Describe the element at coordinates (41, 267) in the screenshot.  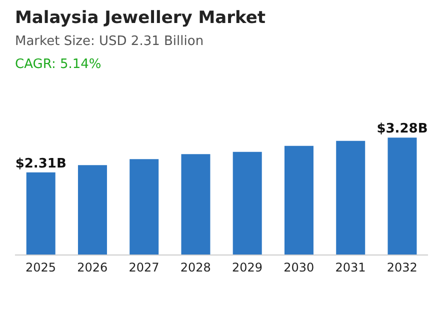
I see `x-tick-label: 2025` at that location.